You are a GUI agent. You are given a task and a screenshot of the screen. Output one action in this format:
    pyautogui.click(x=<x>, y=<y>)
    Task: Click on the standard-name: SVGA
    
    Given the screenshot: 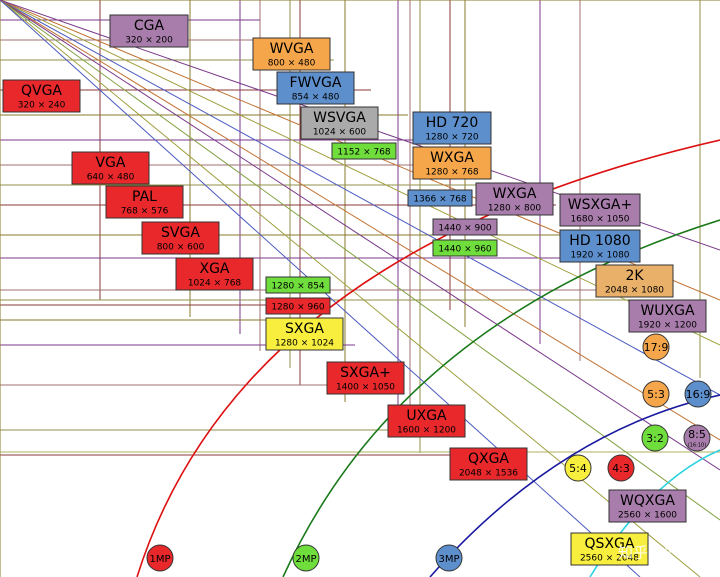 What is the action you would take?
    pyautogui.click(x=180, y=233)
    